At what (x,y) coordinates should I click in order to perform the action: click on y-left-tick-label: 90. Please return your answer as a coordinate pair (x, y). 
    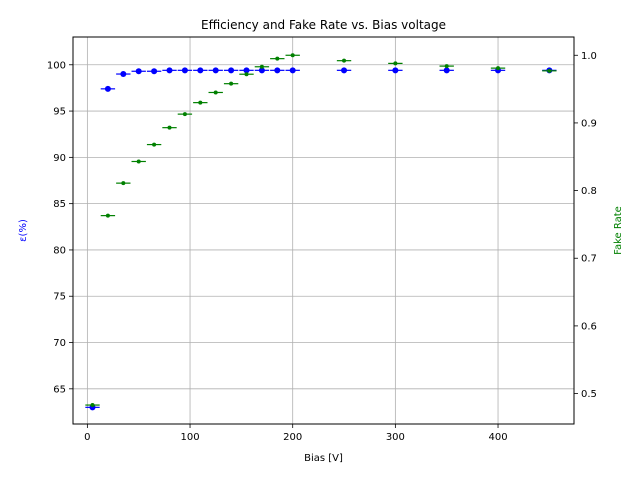
    Looking at the image, I should click on (59, 158).